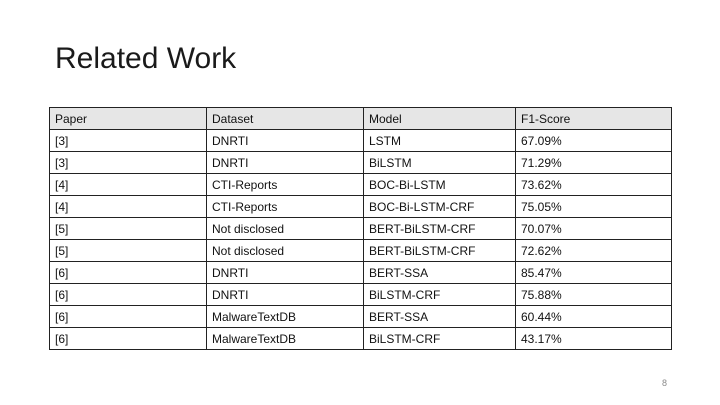 This screenshot has width=720, height=405. I want to click on slide-title: Related Work, so click(146, 58).